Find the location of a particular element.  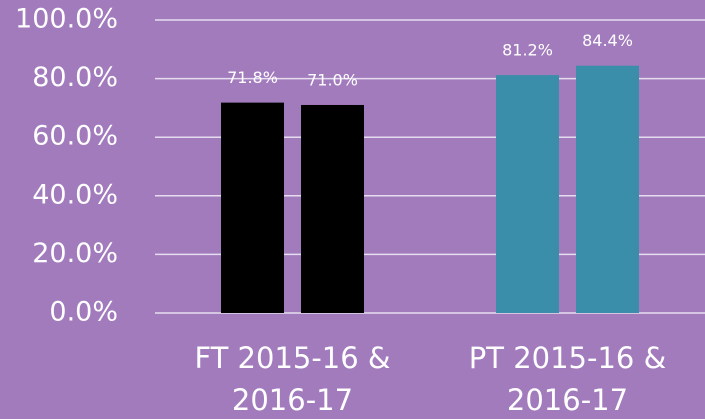

y-tick-label: 60.0% is located at coordinates (75, 136).